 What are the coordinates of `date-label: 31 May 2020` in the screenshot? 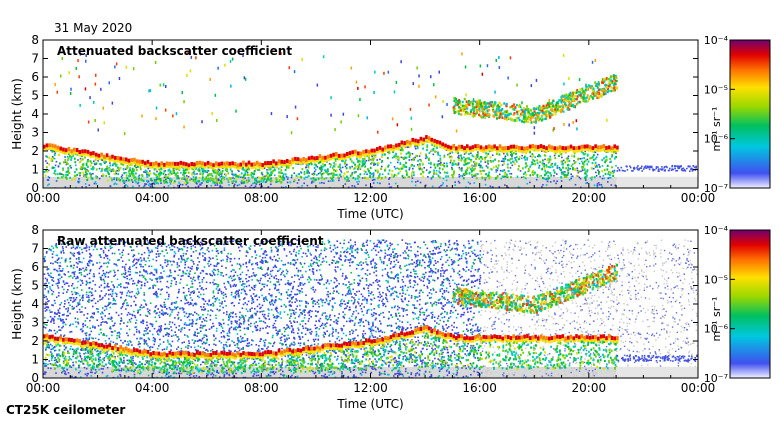 It's located at (93, 28).